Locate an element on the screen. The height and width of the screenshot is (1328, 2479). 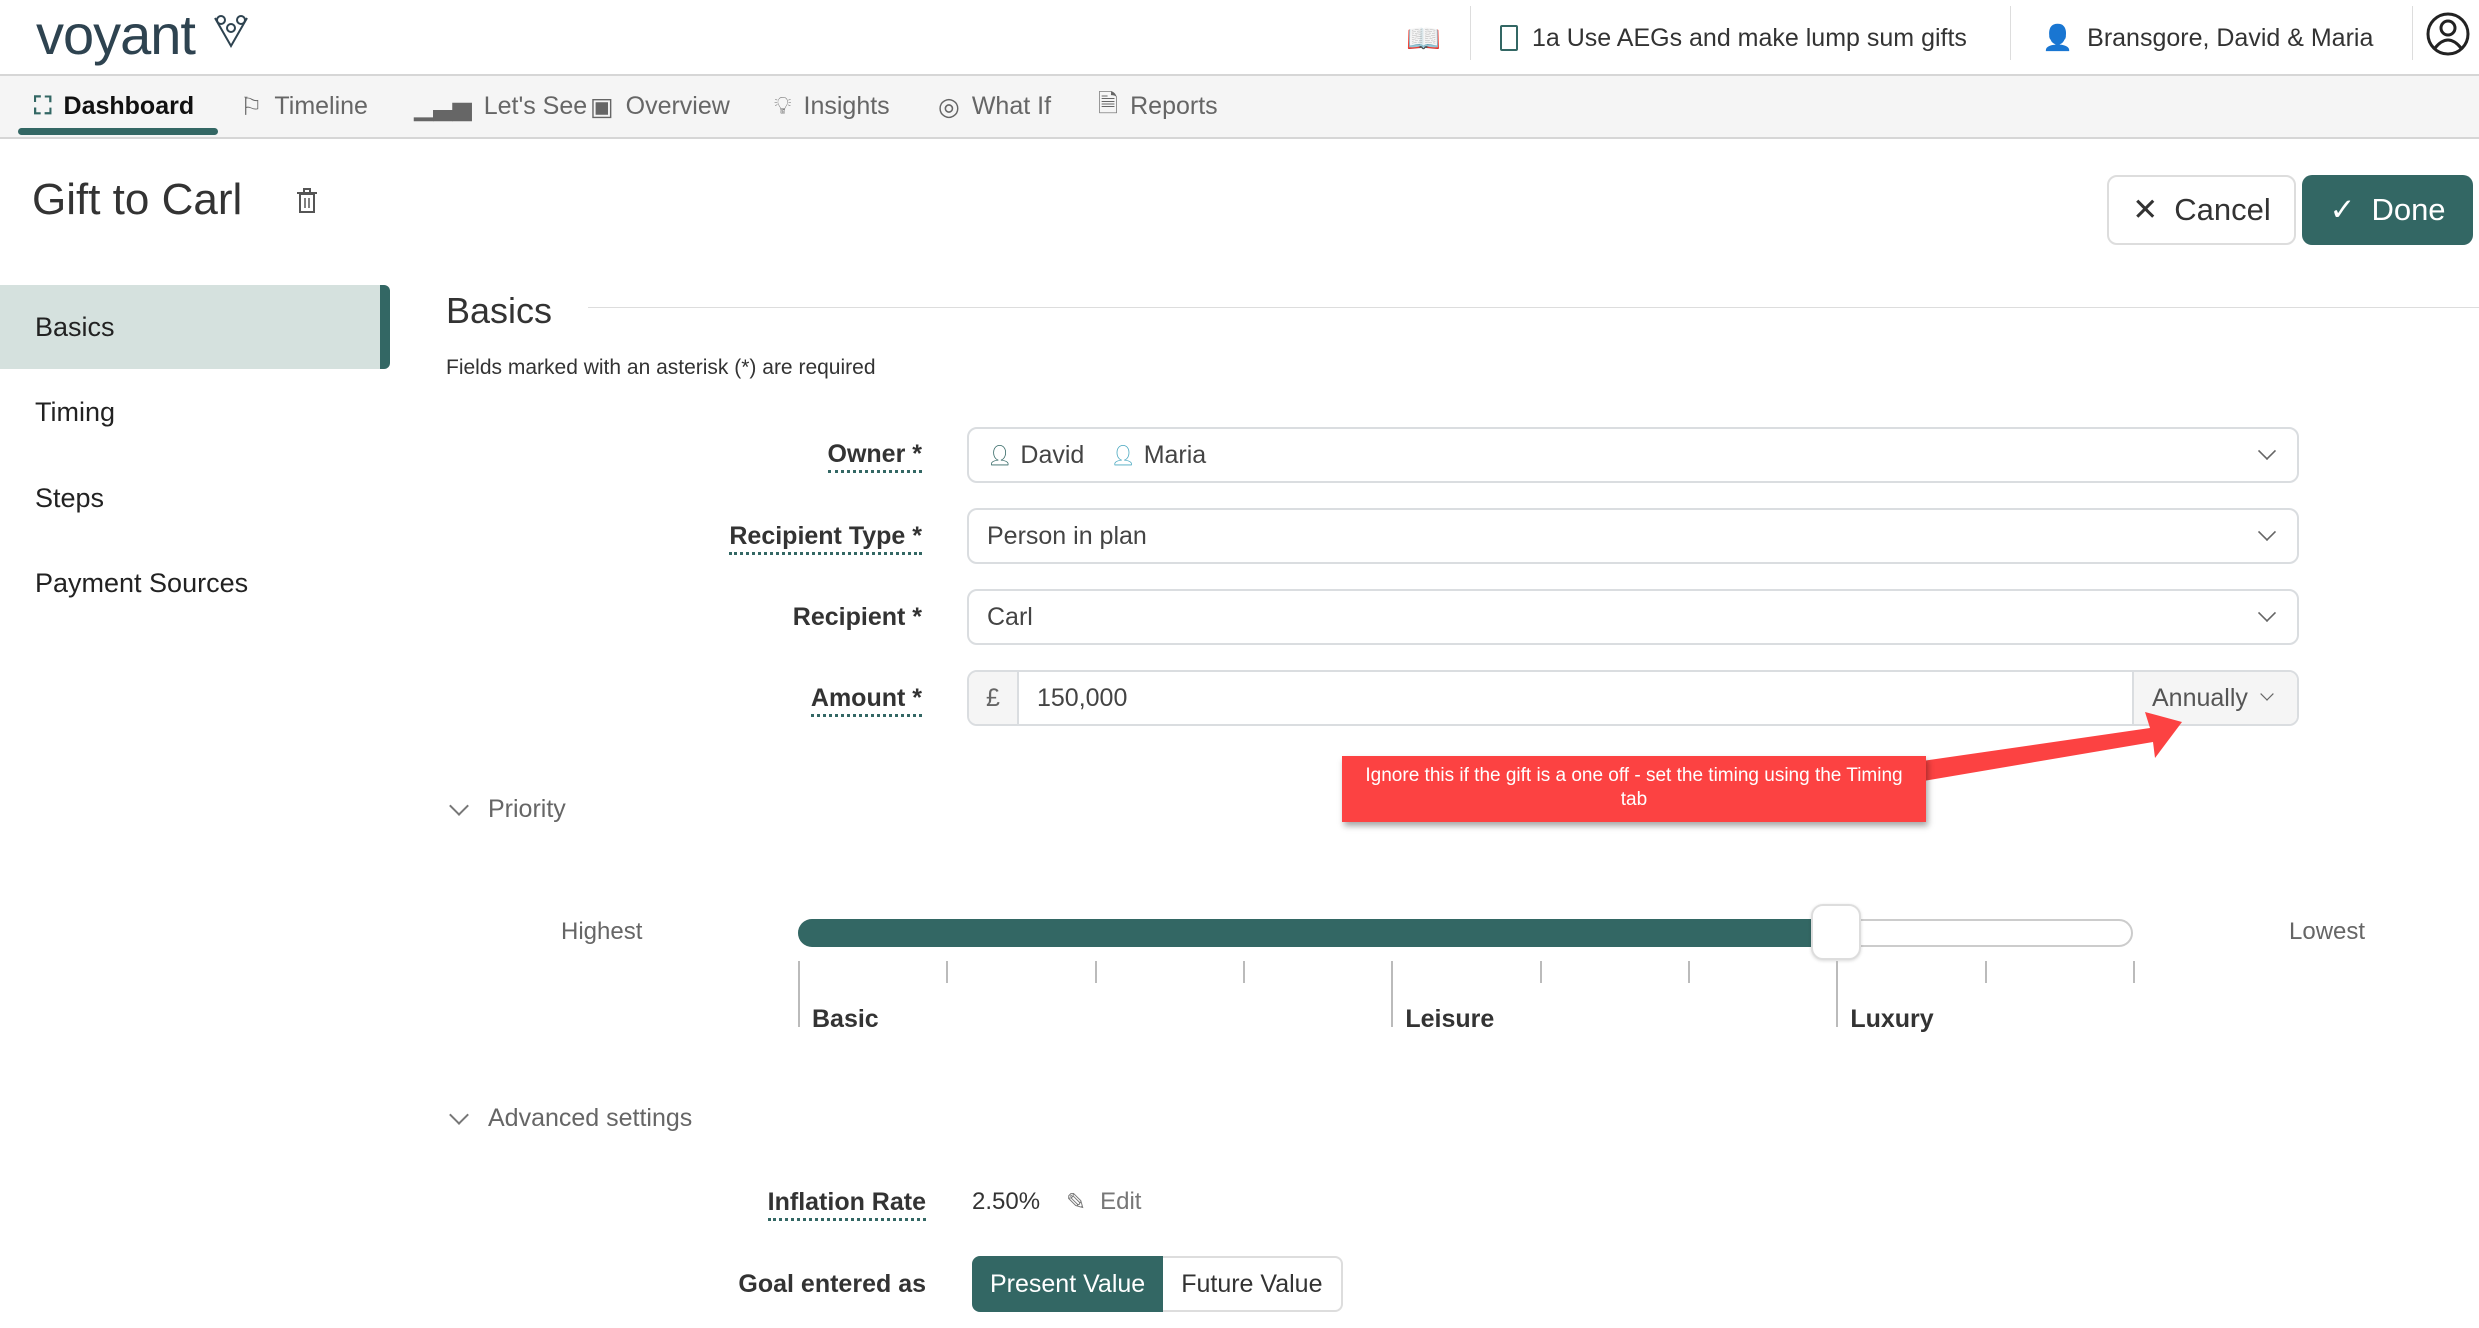
active-tab-indicator is located at coordinates (118, 131).